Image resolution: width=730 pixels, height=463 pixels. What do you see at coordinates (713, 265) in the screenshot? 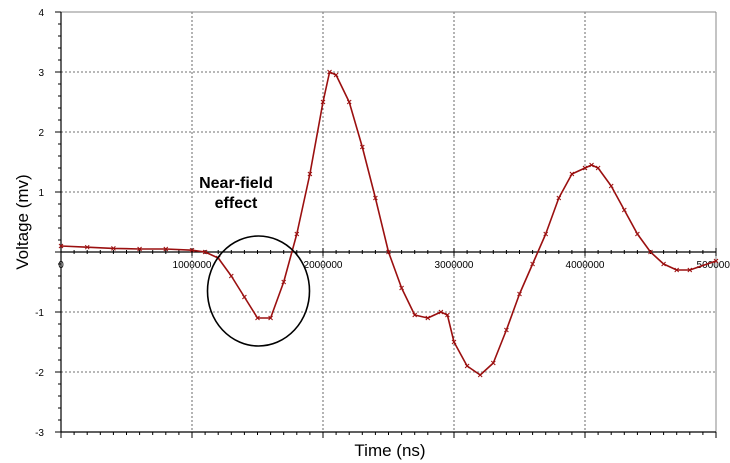
I see `x-tick-label: 5000000` at bounding box center [713, 265].